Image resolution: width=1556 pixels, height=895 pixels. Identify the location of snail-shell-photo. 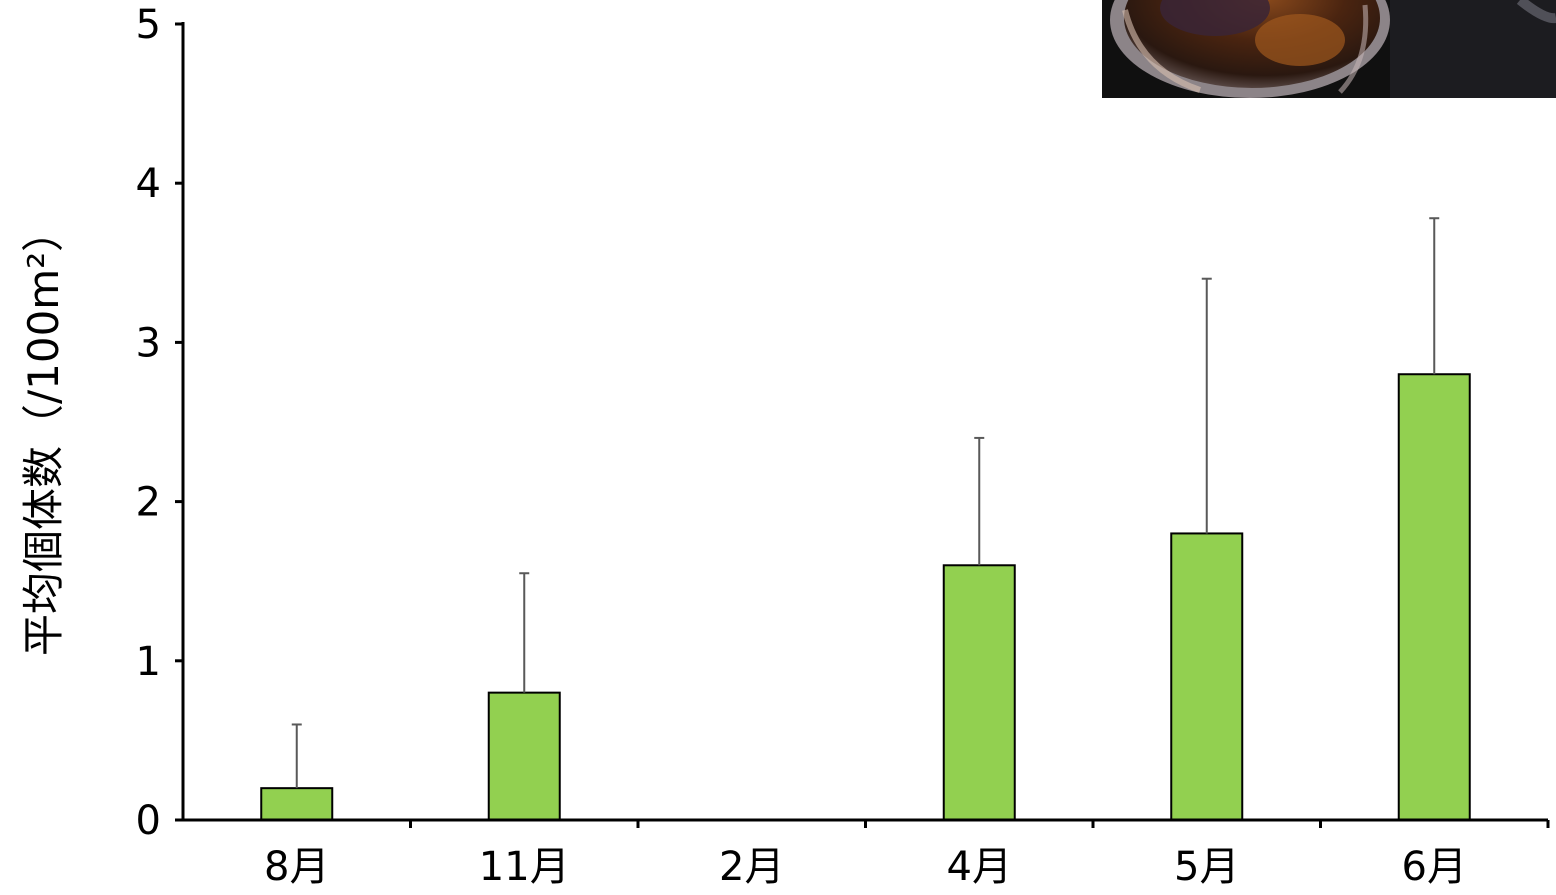
(1329, 49).